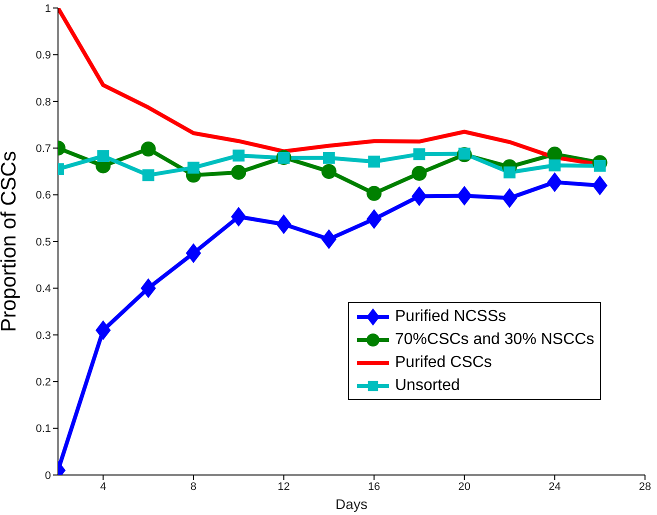 Image resolution: width=657 pixels, height=515 pixels. Describe the element at coordinates (645, 486) in the screenshot. I see `x-tick-label: 28` at that location.